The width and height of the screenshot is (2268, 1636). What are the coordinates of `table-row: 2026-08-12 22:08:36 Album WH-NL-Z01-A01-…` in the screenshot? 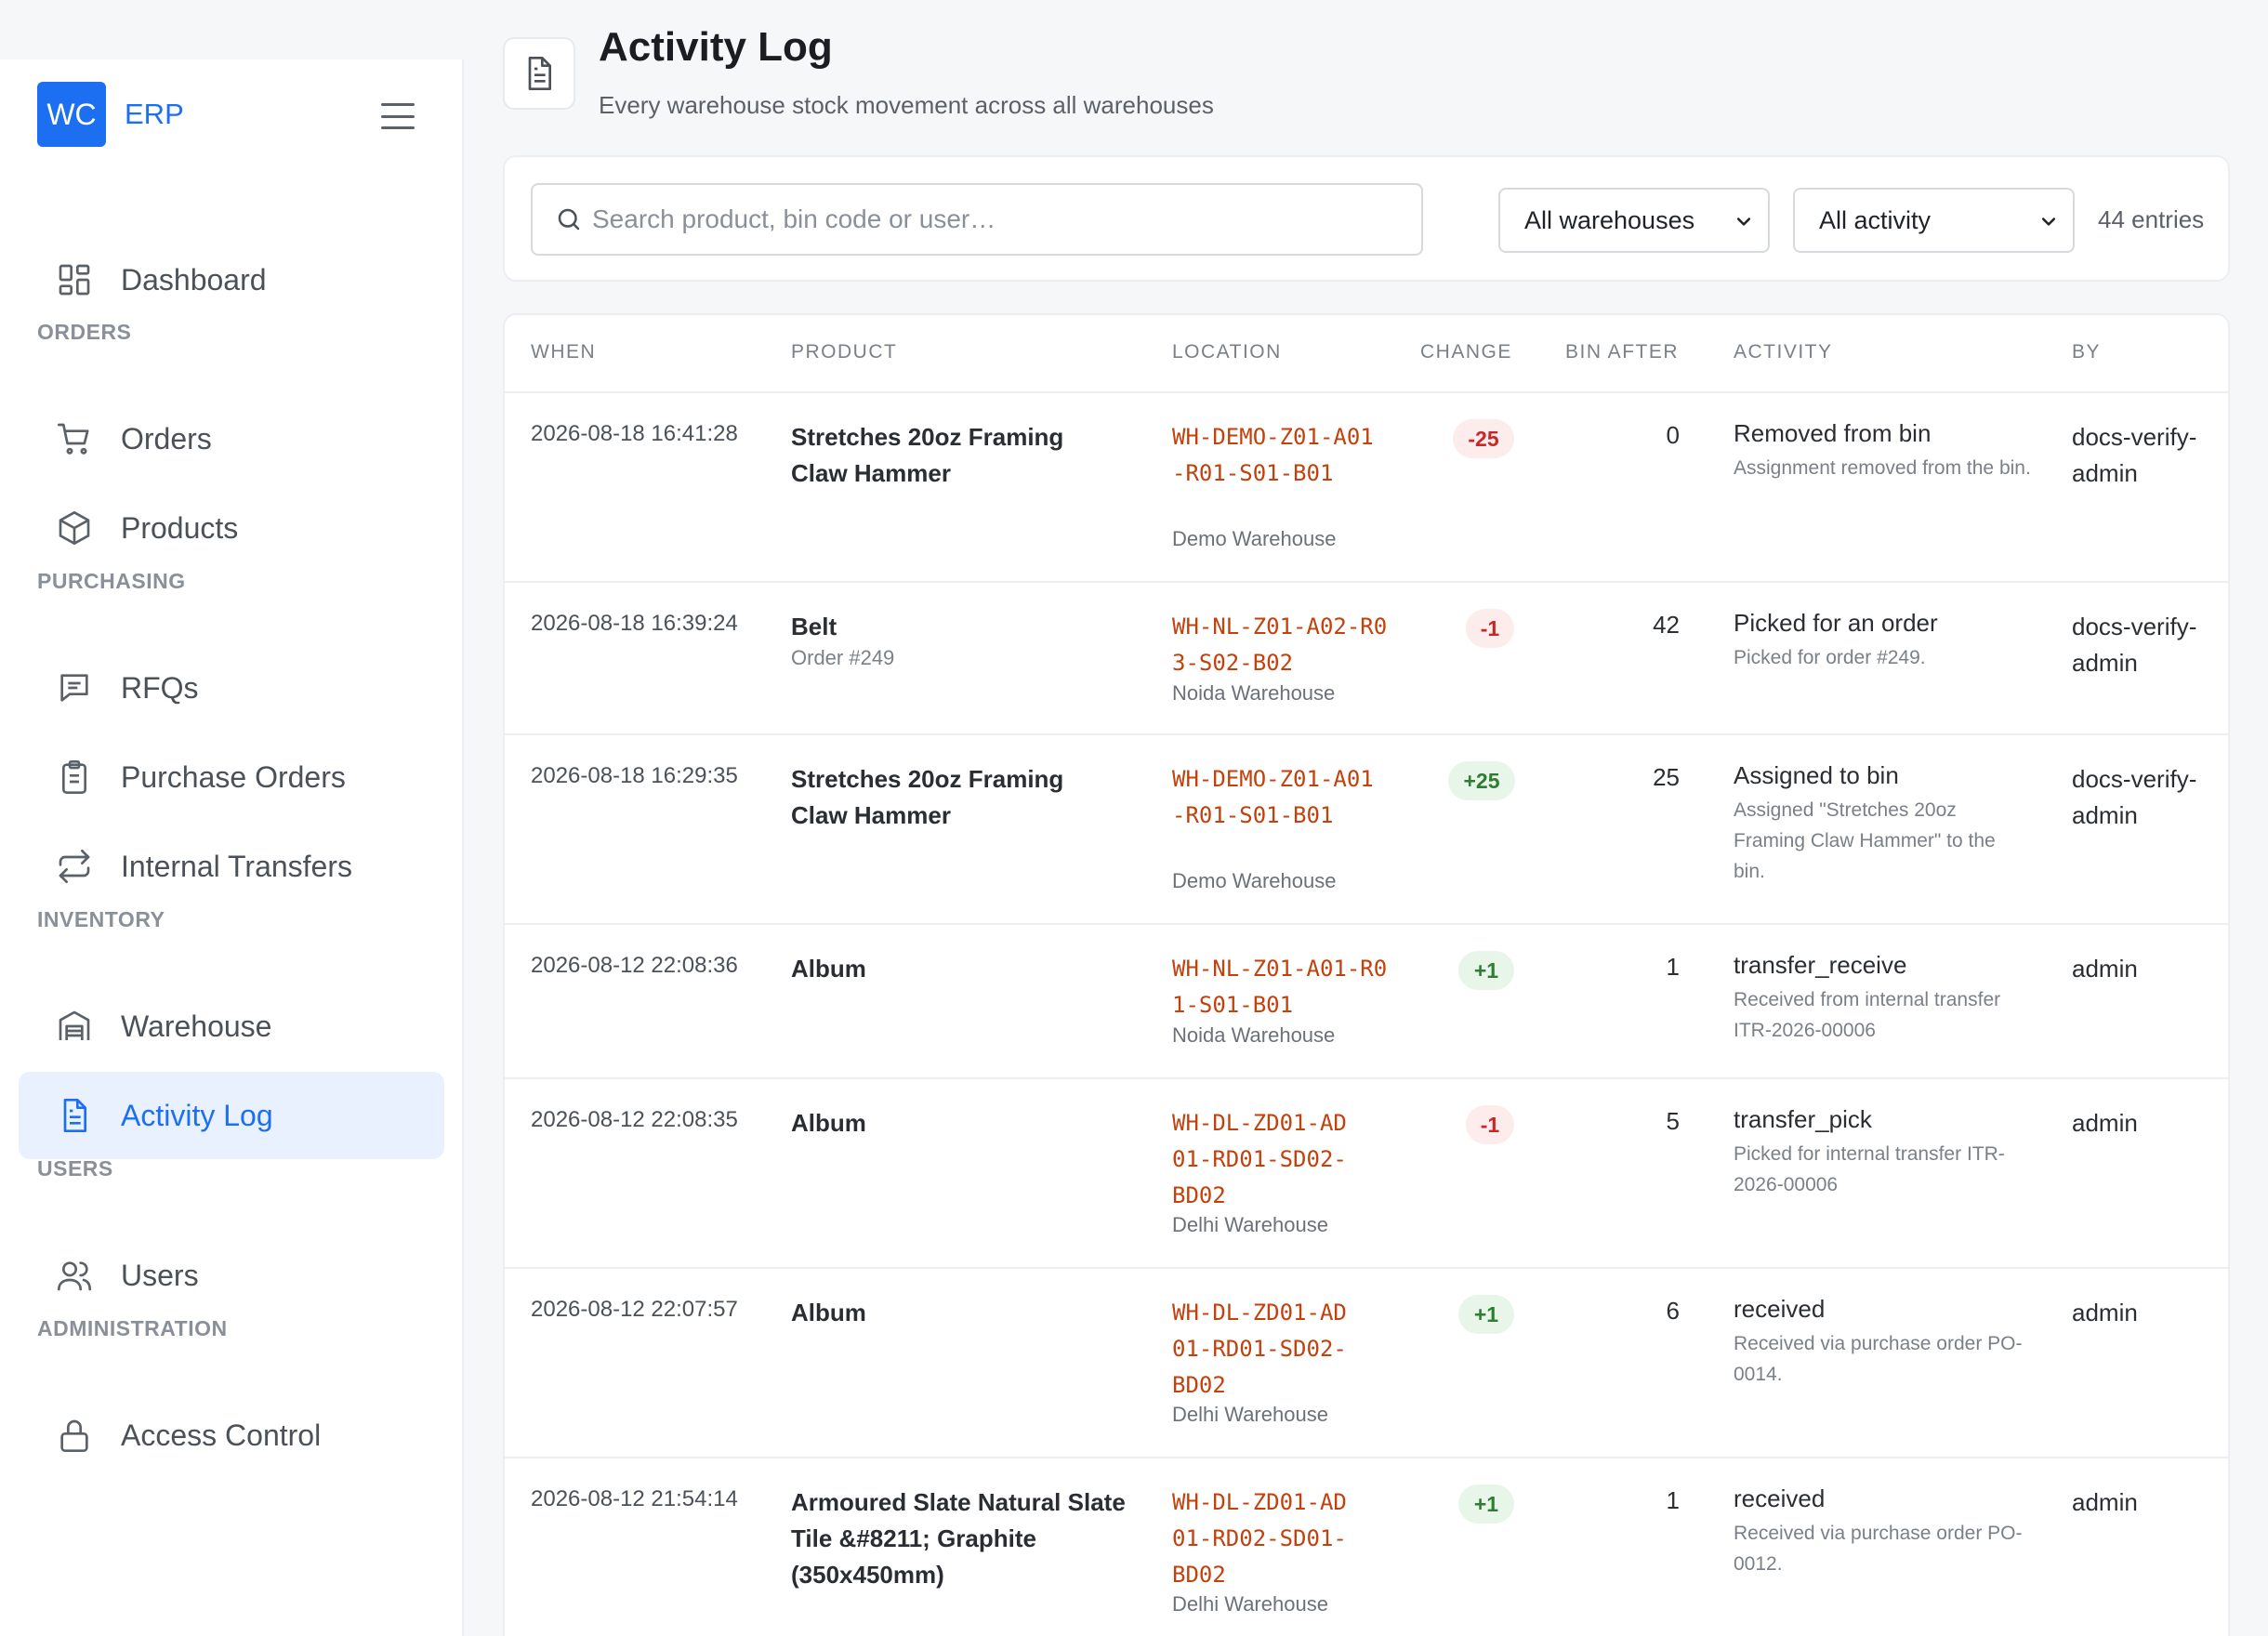 It's located at (1366, 1002).